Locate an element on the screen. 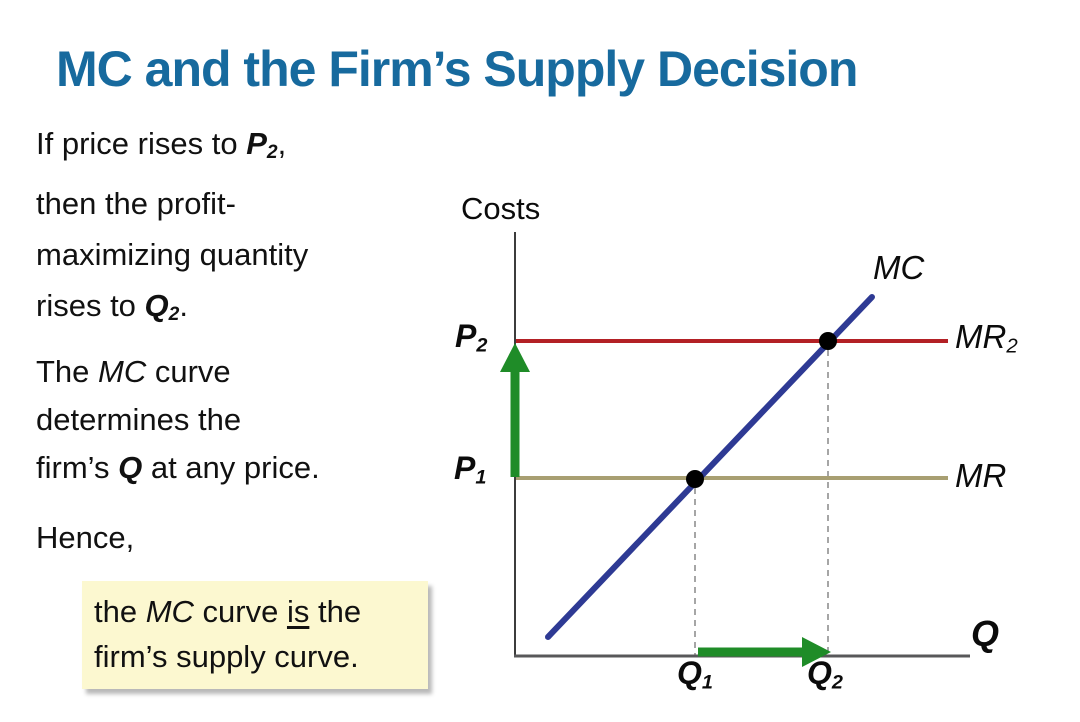 This screenshot has width=1080, height=722. supply-curve-highlight-box: the MC curve is the firm’s supply curve. is located at coordinates (255, 635).